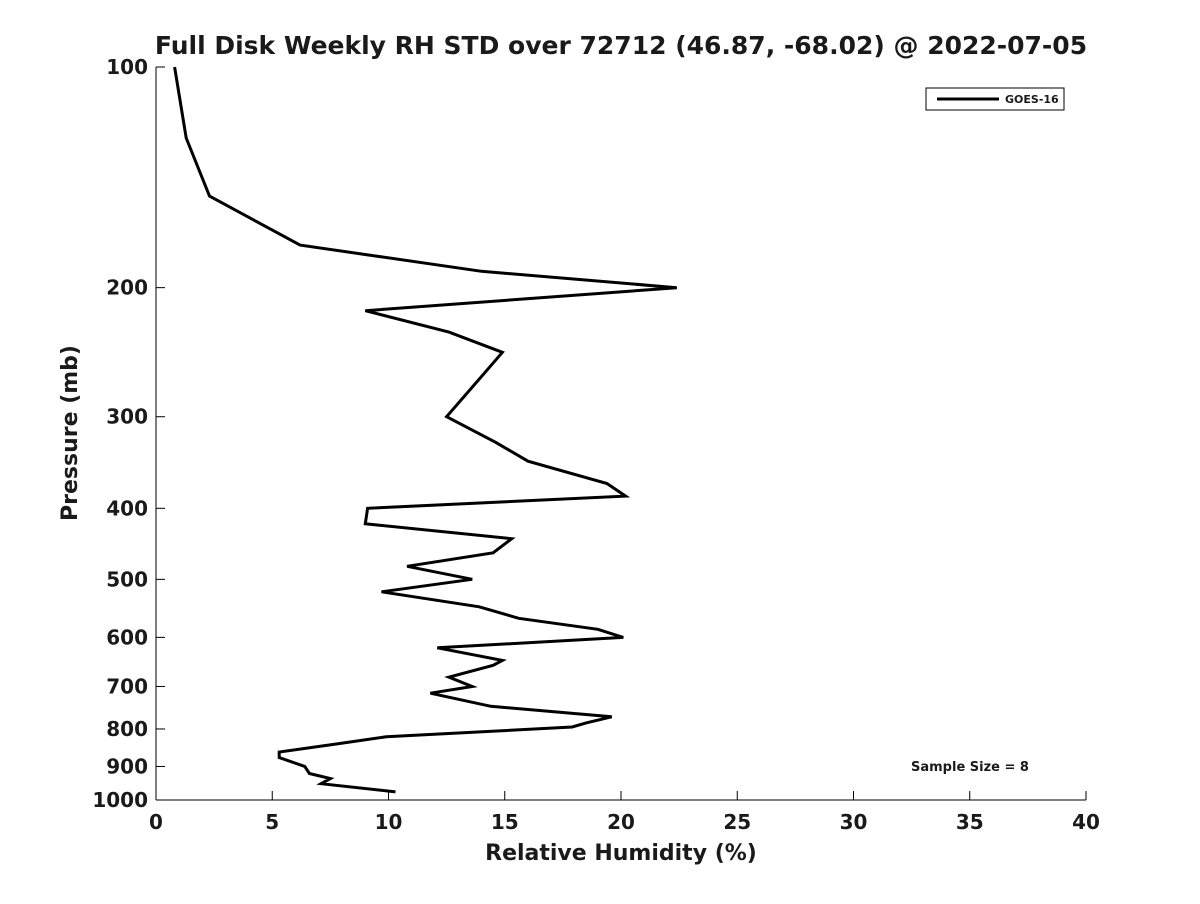  I want to click on sample-size-annotation: Sample Size = 8, so click(970, 767).